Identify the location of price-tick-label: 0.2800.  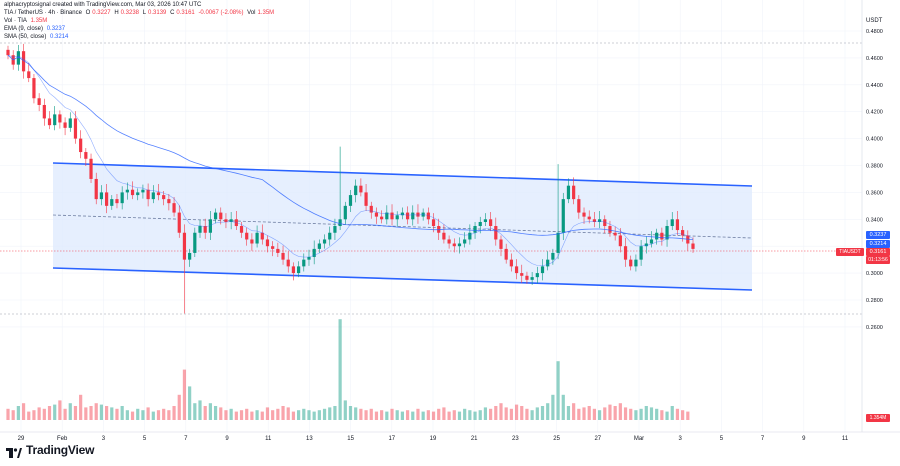
(874, 301).